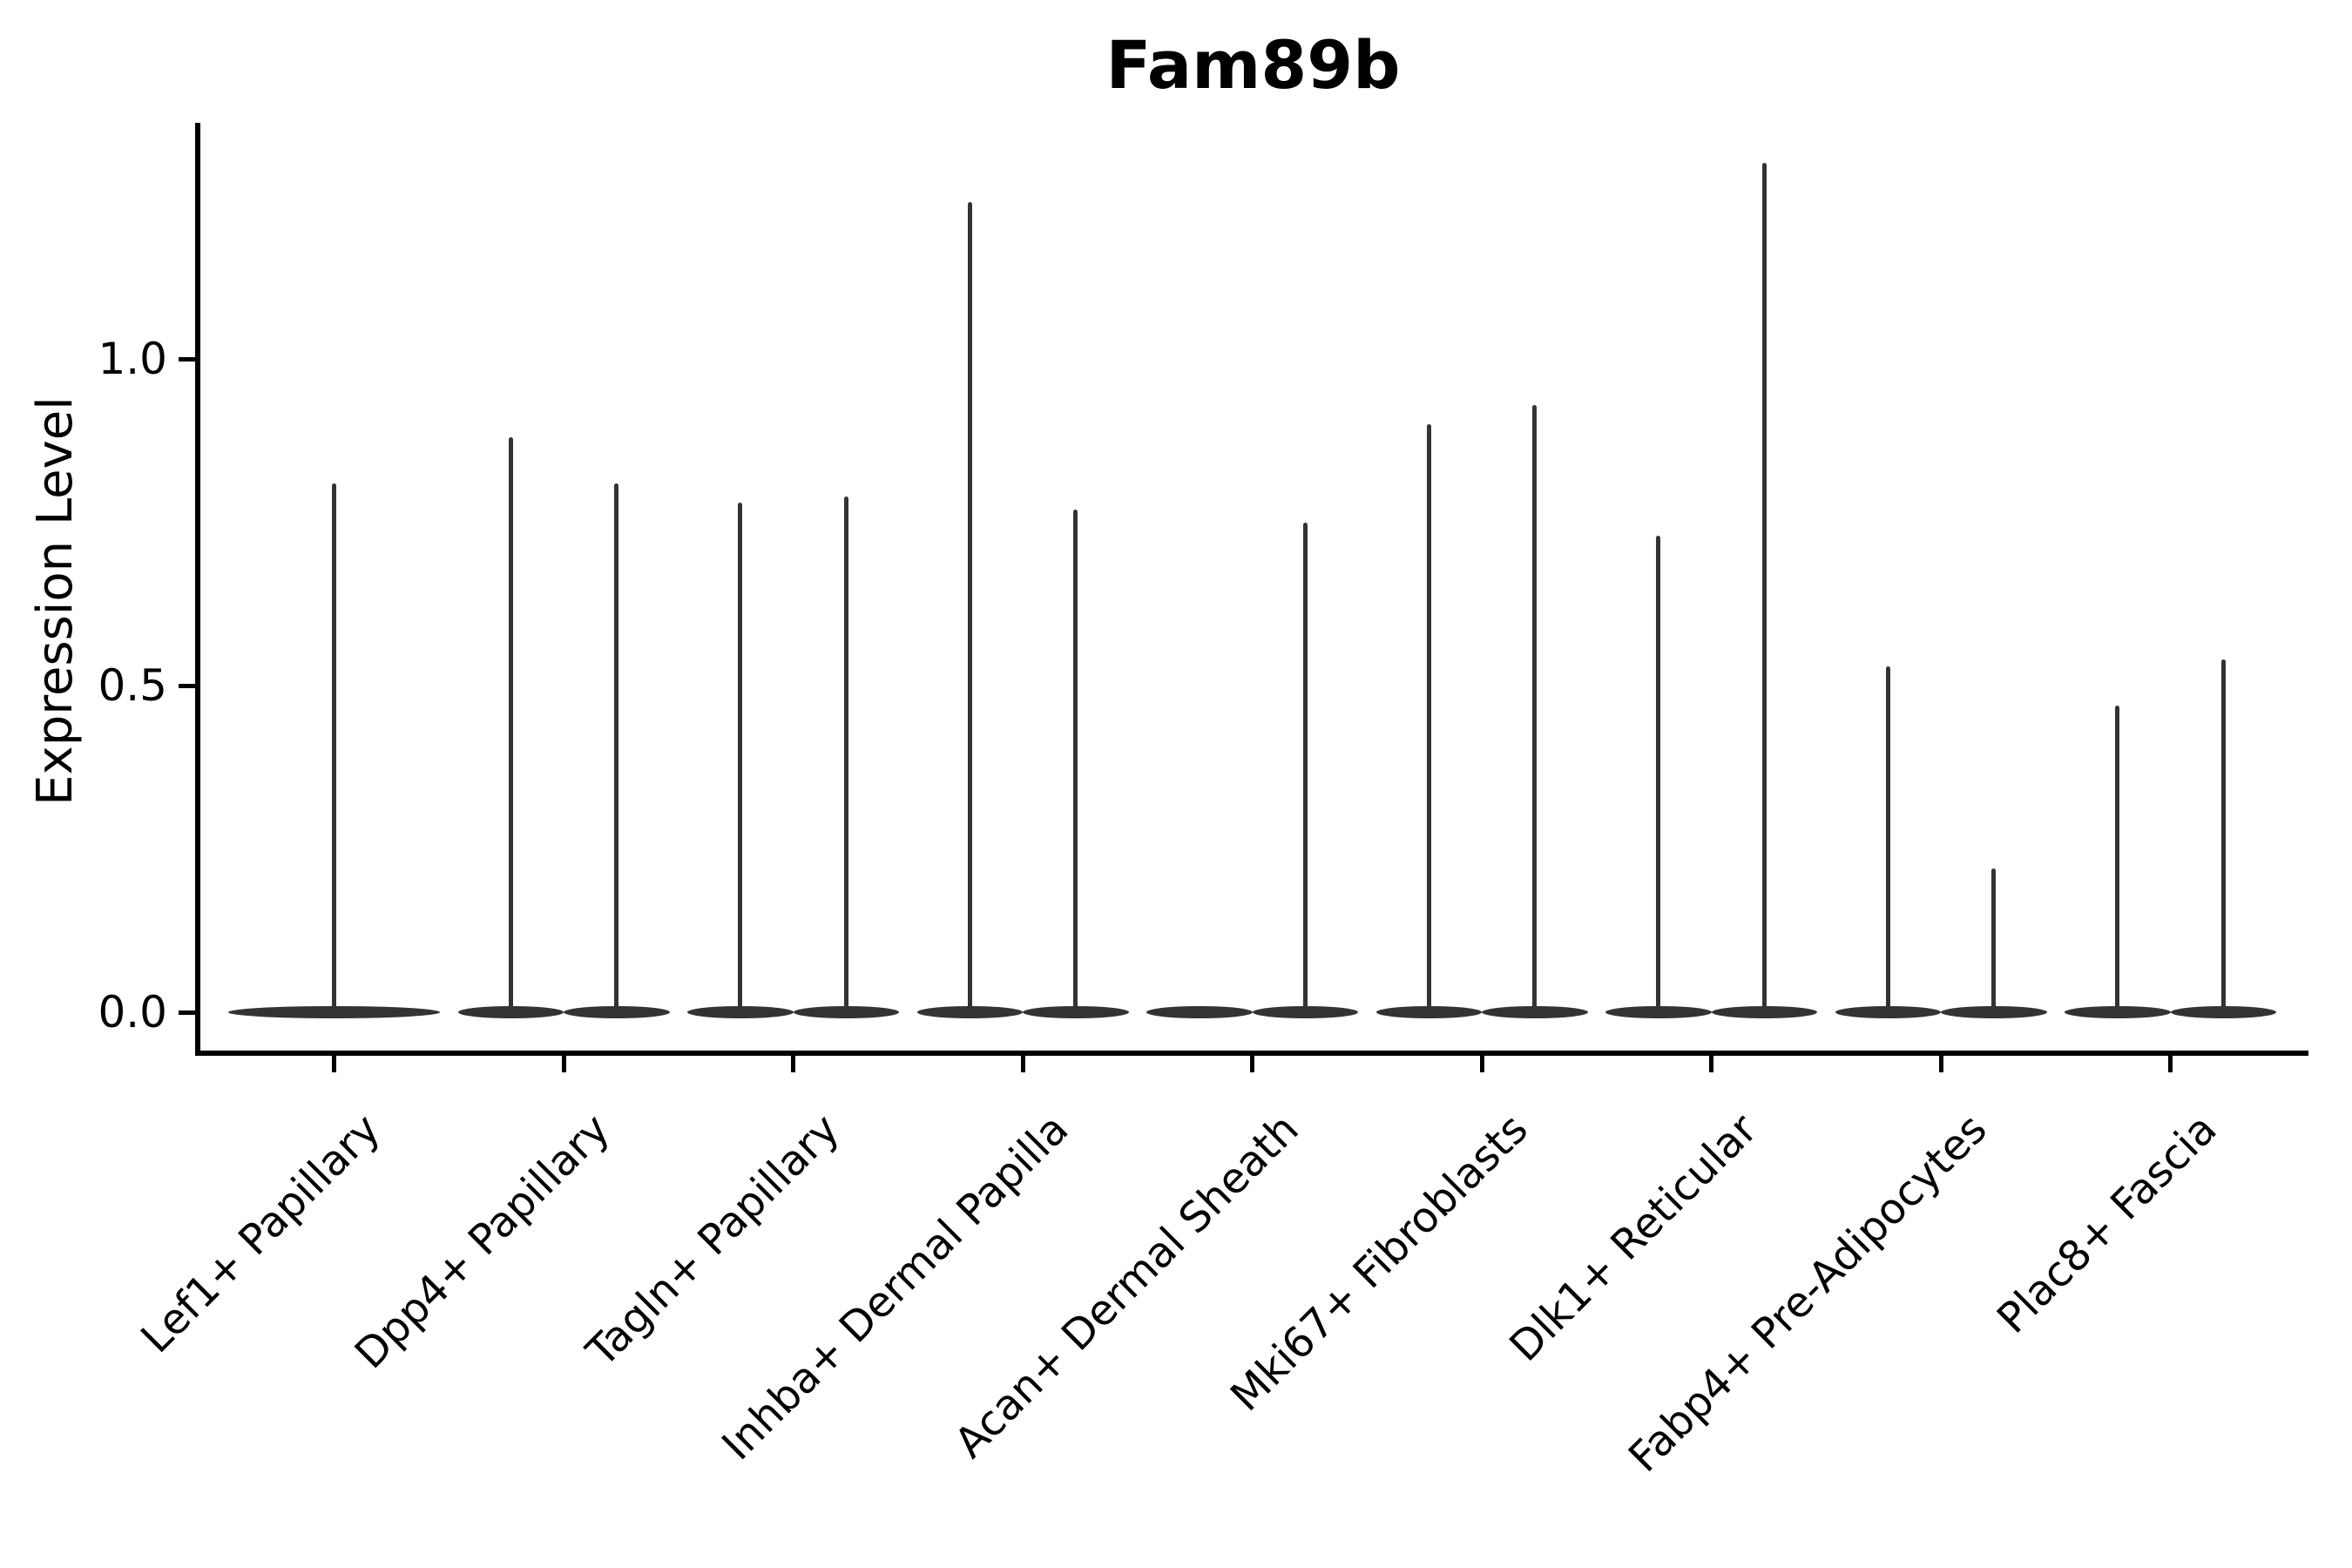  Describe the element at coordinates (1253, 65) in the screenshot. I see `chart-title: Fam89b` at that location.